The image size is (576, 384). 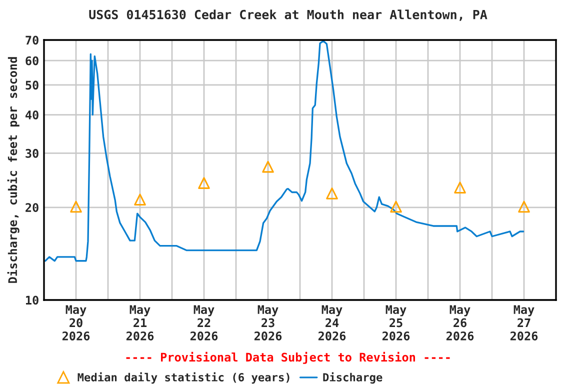 I want to click on x-tick-label: May 21 2026, so click(x=140, y=322).